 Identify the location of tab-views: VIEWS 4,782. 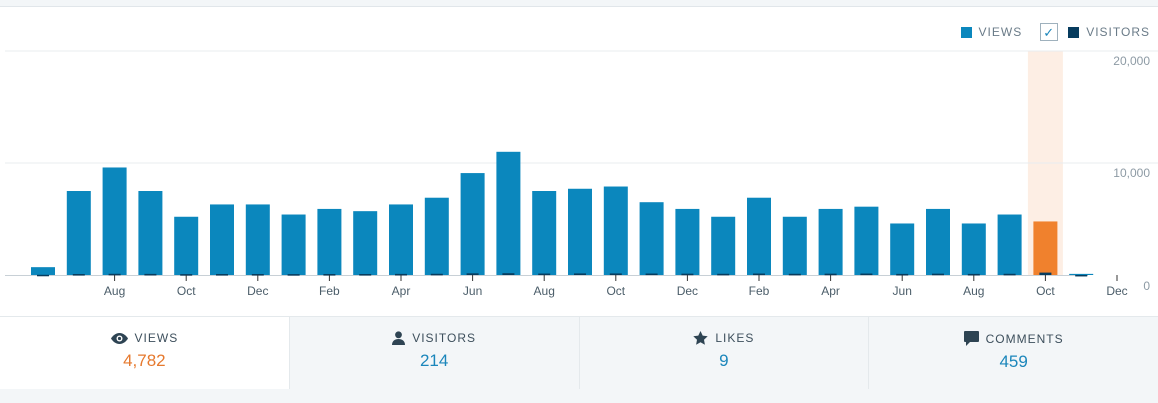
(145, 353).